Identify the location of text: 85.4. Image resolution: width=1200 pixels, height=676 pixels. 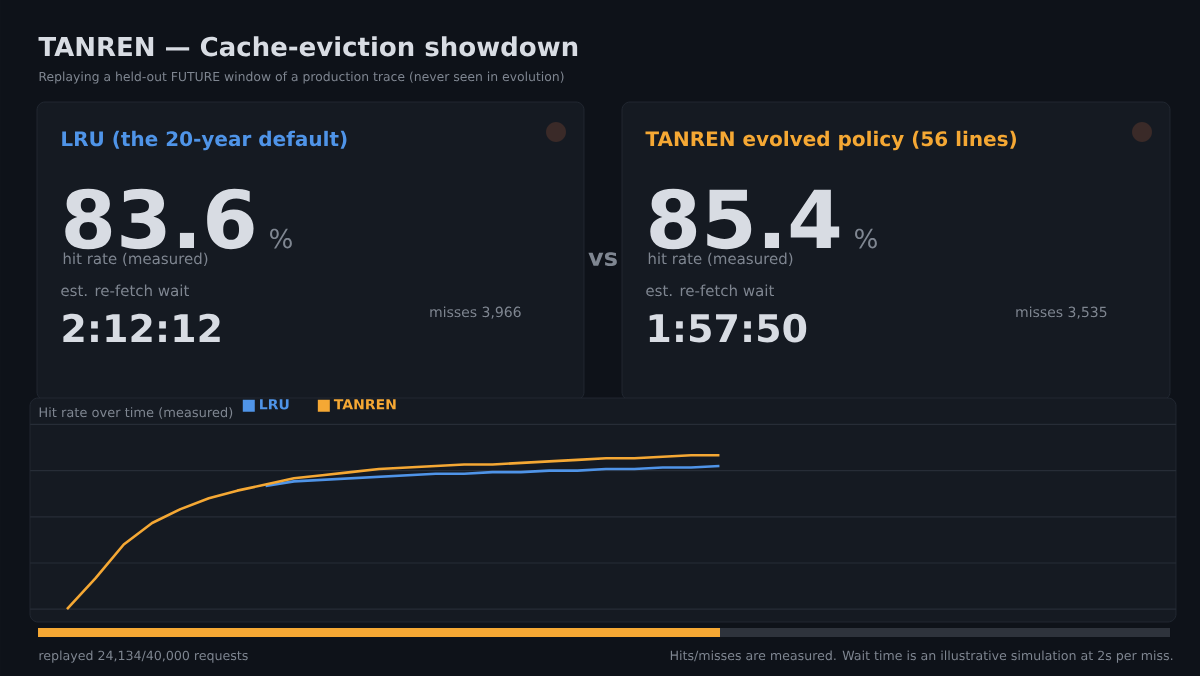
(745, 219).